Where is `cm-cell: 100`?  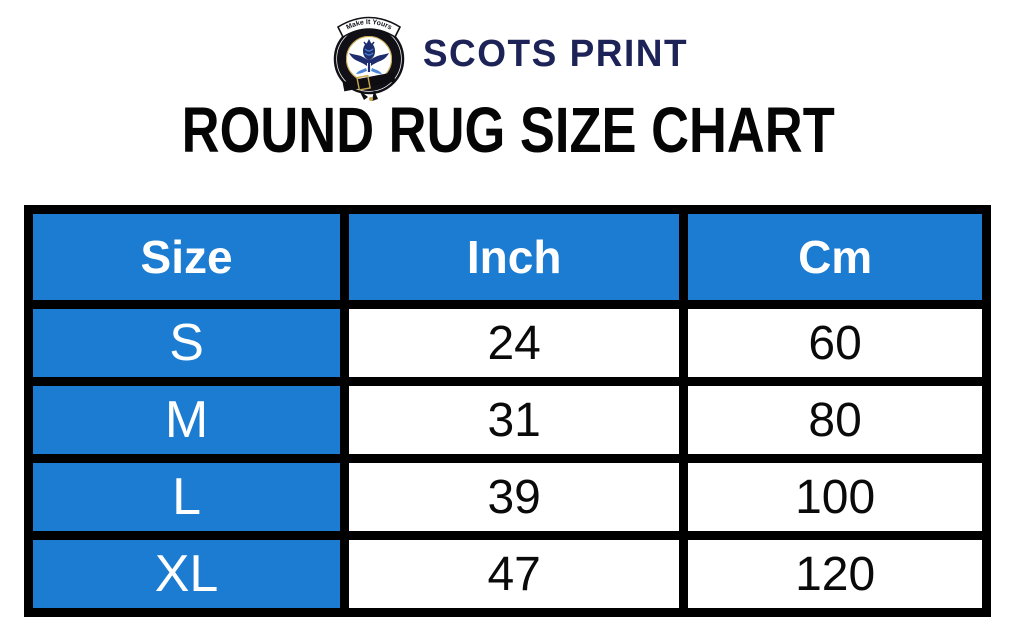
cm-cell: 100 is located at coordinates (835, 497).